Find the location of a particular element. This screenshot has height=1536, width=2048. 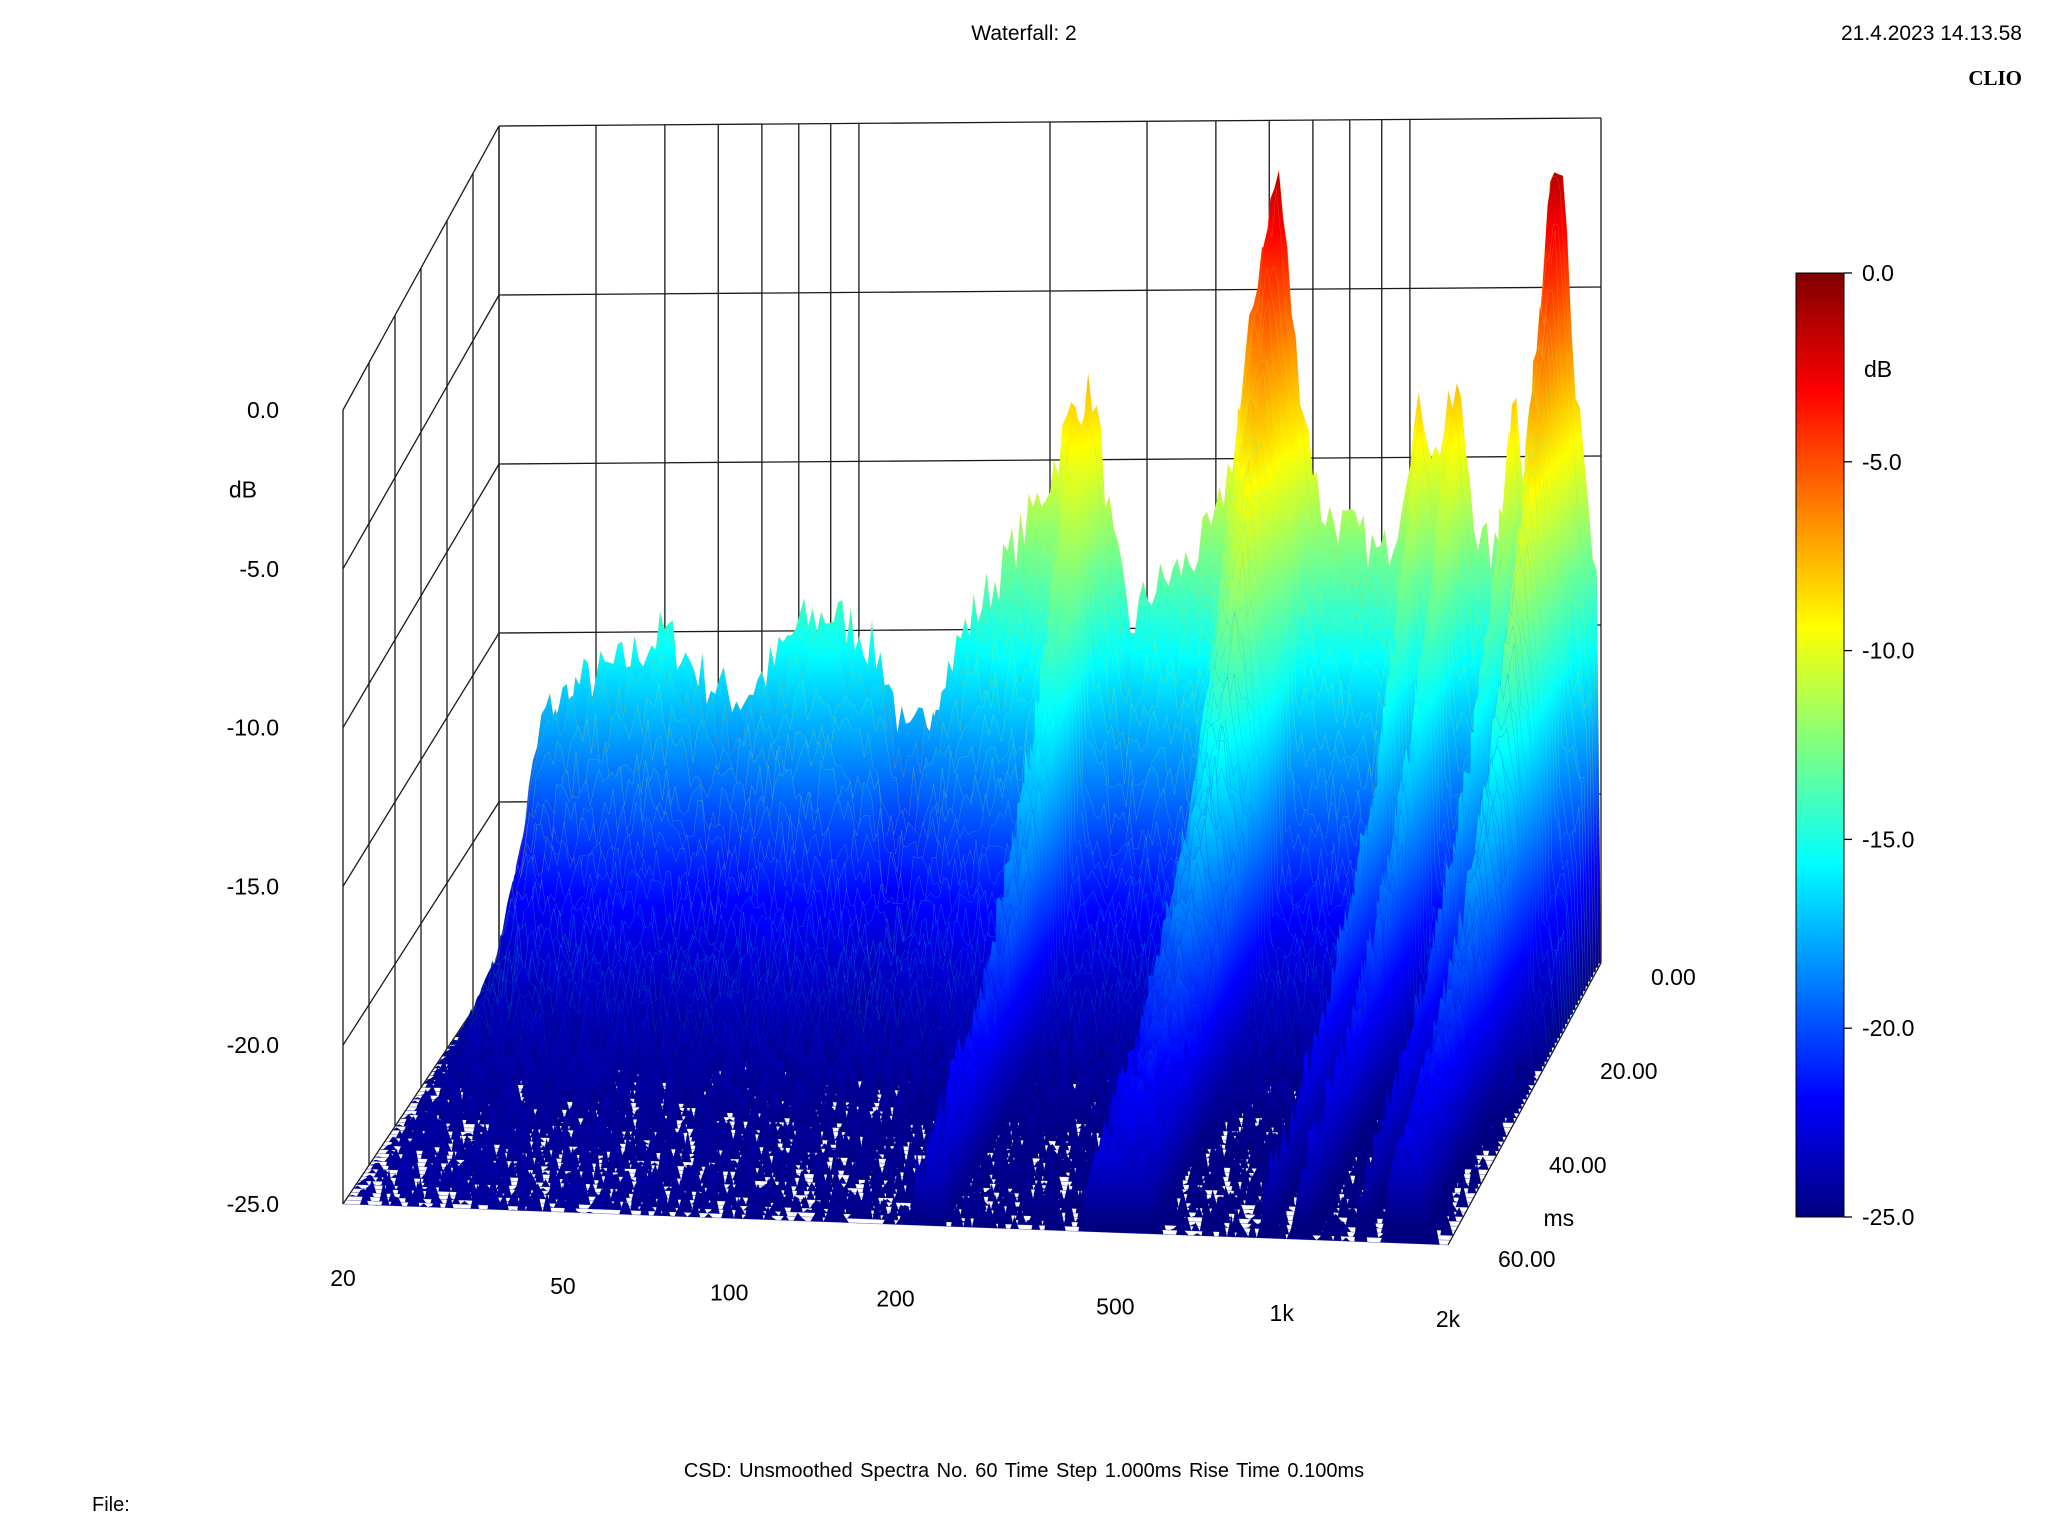

db-tick-label: -20.0 is located at coordinates (253, 1045).